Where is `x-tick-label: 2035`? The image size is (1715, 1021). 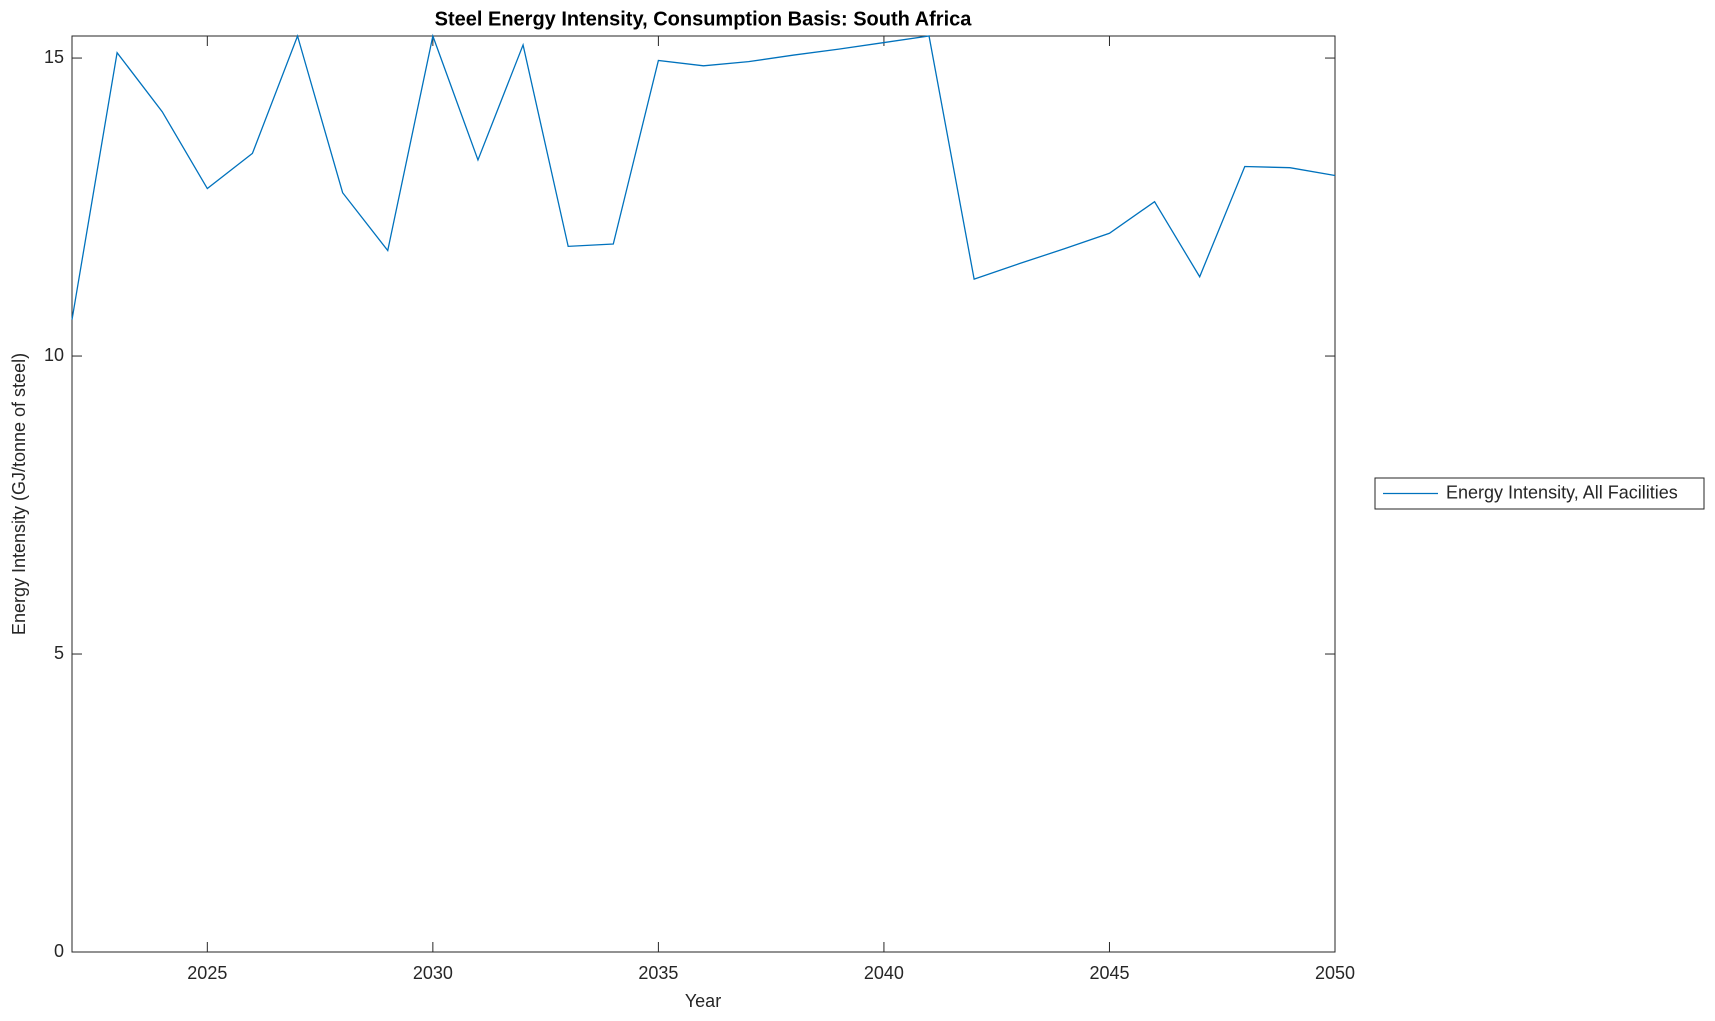 x-tick-label: 2035 is located at coordinates (658, 973).